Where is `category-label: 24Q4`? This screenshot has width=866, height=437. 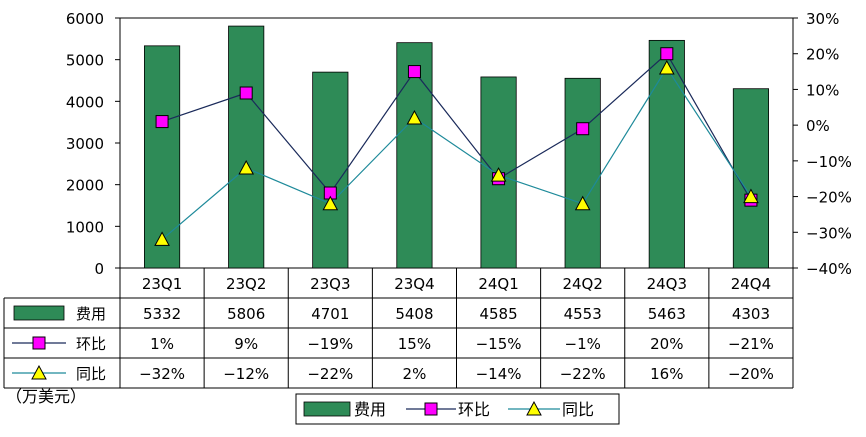
category-label: 24Q4 is located at coordinates (751, 284).